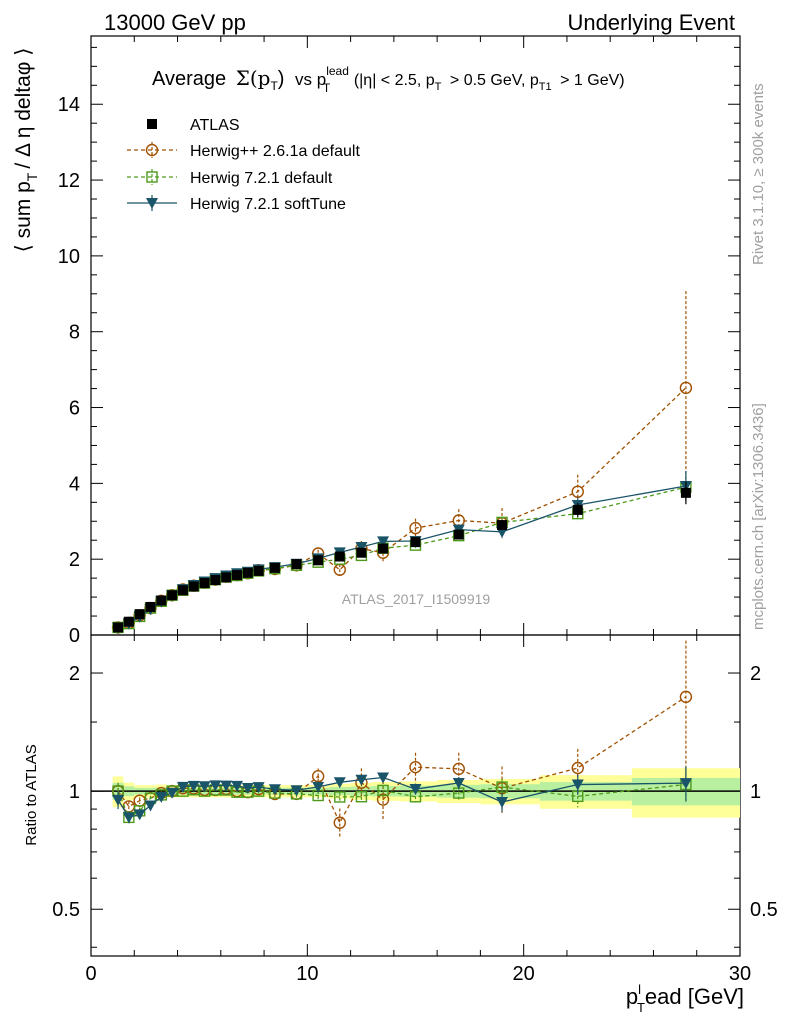  I want to click on analysis-watermark: ATLAS_2017_I1509919, so click(416, 599).